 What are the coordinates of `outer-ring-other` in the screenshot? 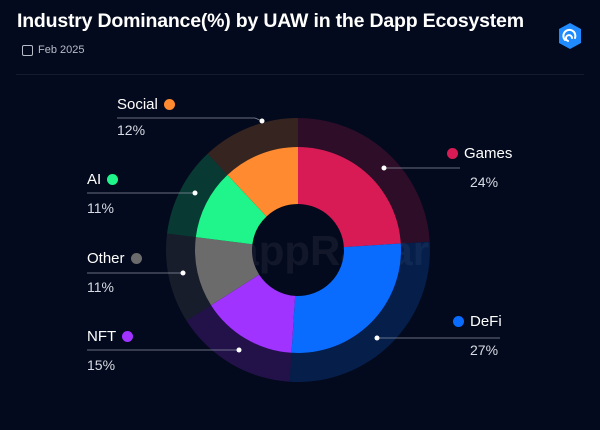 It's located at (189, 277).